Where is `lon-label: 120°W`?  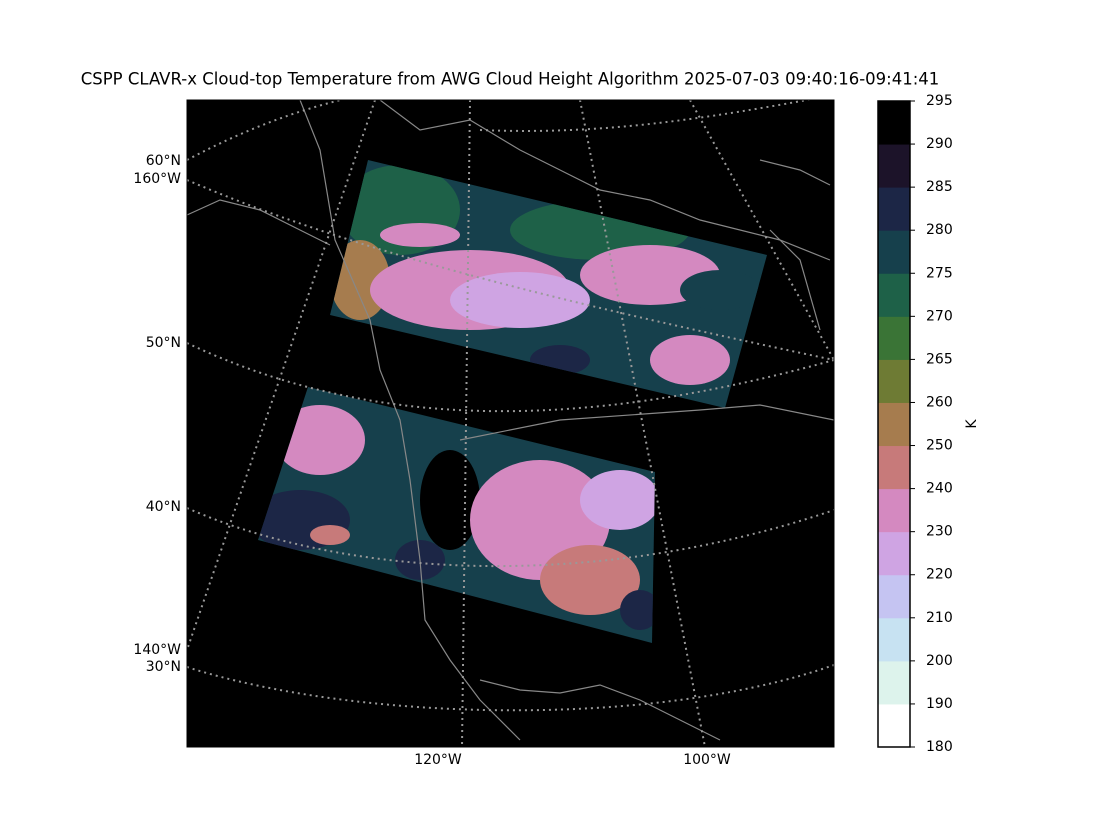
lon-label: 120°W is located at coordinates (438, 760).